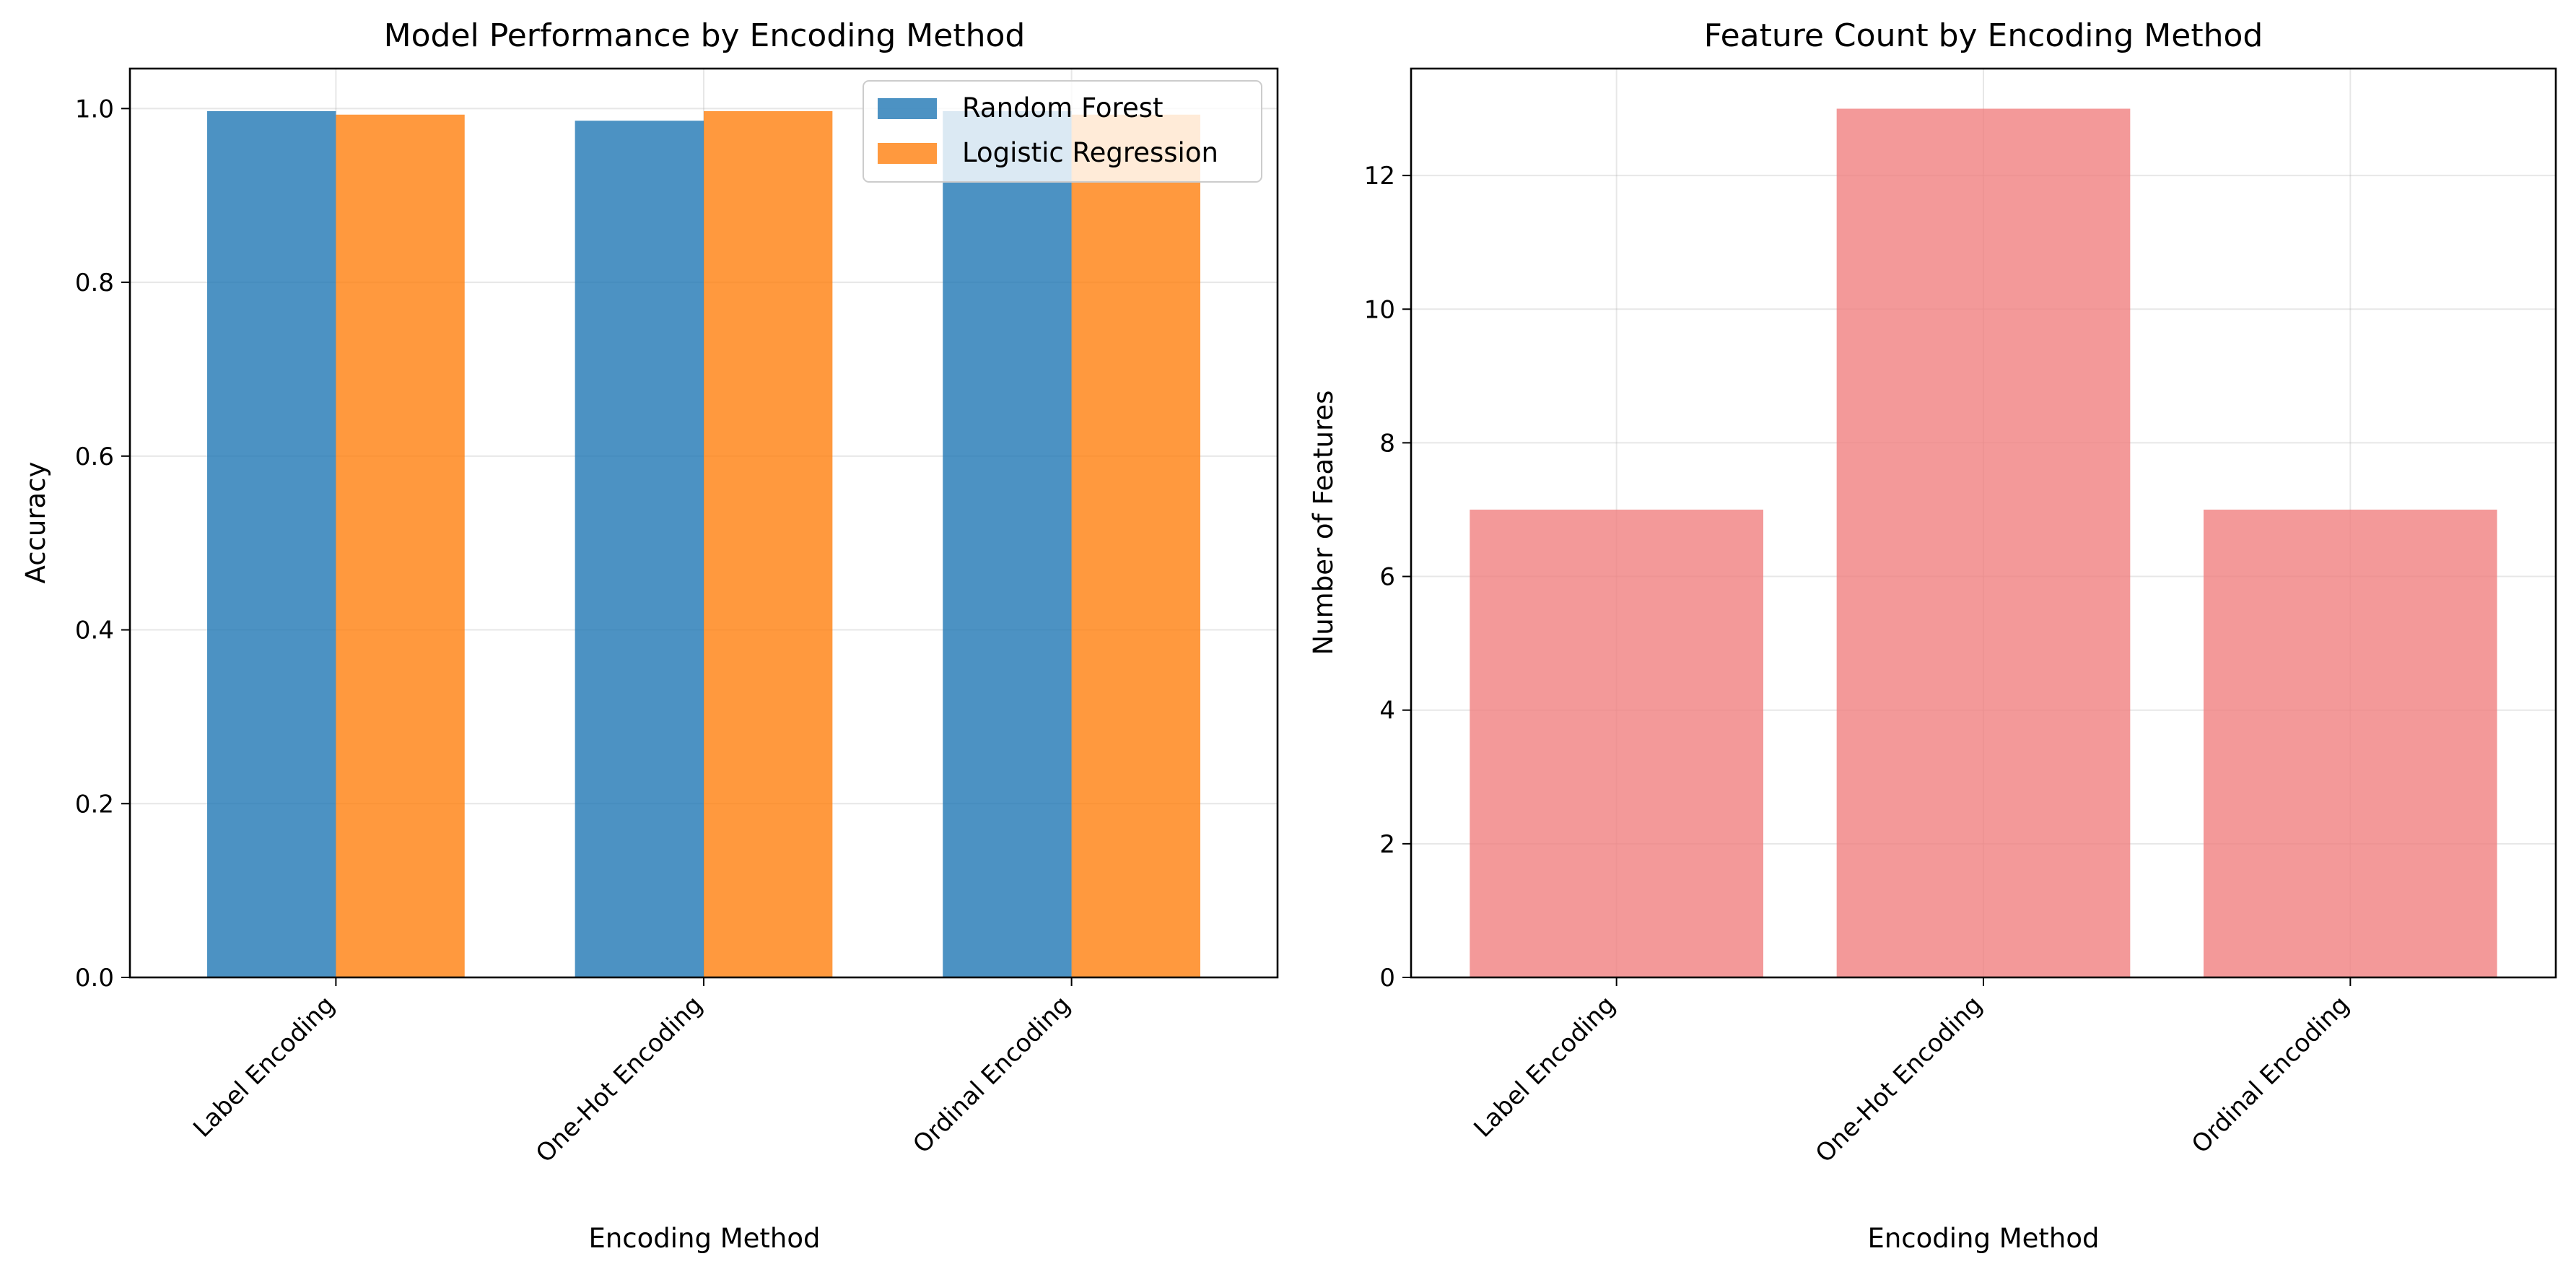  Describe the element at coordinates (94, 109) in the screenshot. I see `chart1-y-tick-label: 1.0` at that location.